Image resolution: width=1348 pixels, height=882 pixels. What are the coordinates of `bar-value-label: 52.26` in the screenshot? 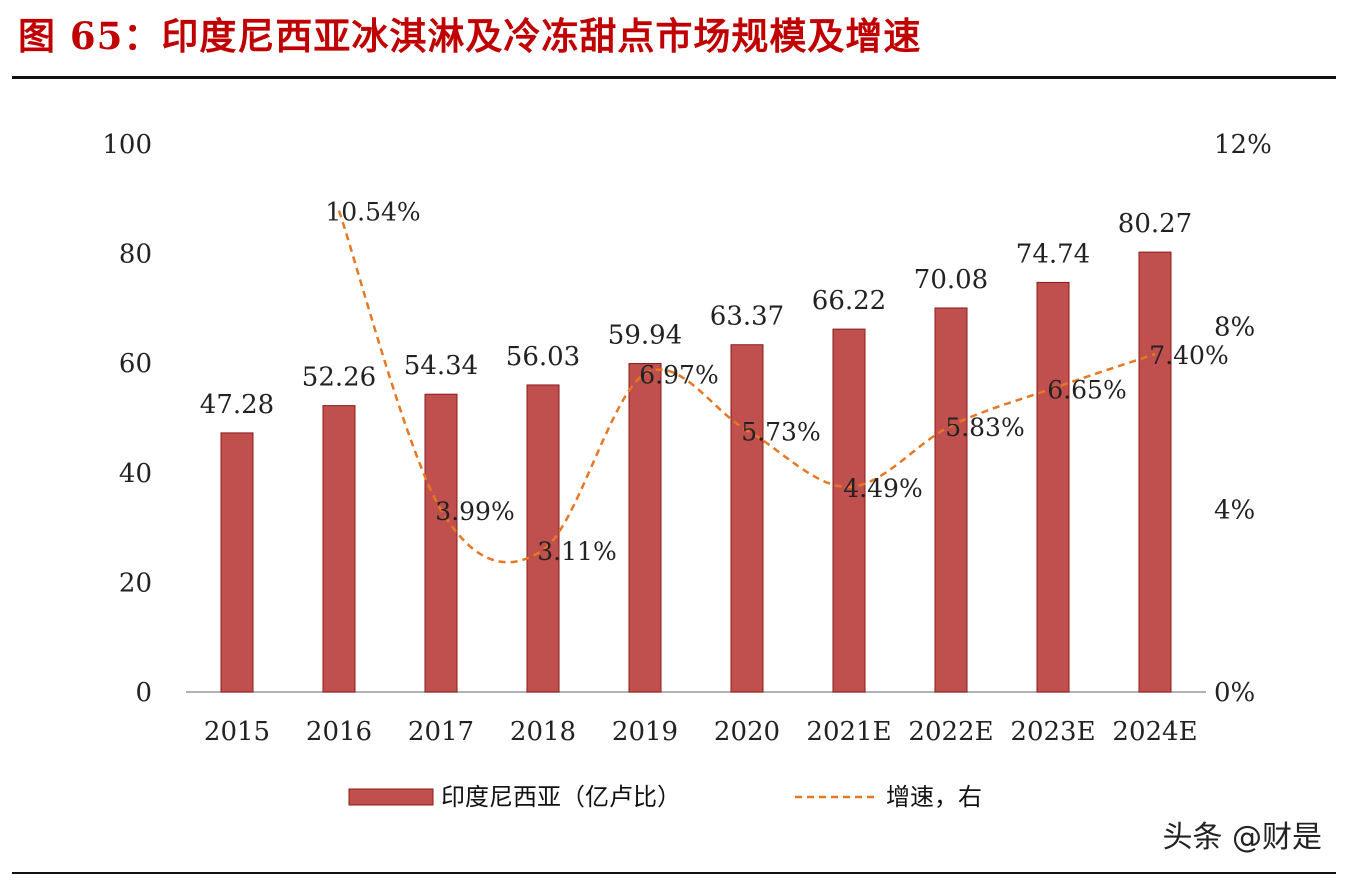 It's located at (339, 378).